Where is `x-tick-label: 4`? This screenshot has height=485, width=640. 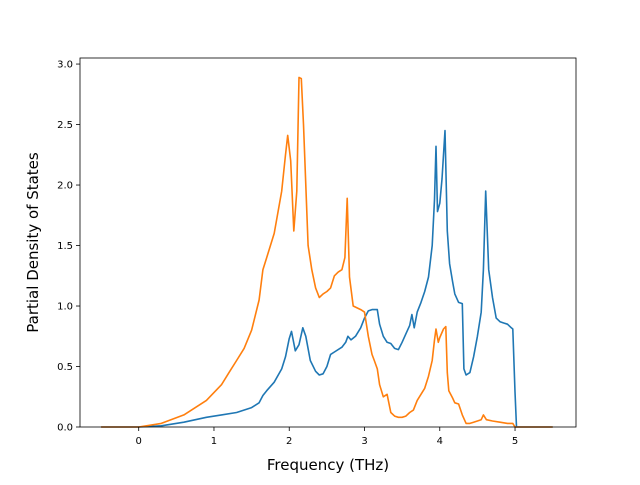
x-tick-label: 4 is located at coordinates (440, 441).